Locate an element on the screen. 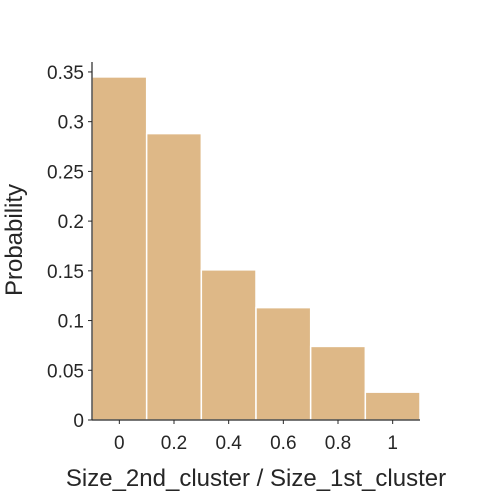  x-tick-label-5: 1 is located at coordinates (392, 443).